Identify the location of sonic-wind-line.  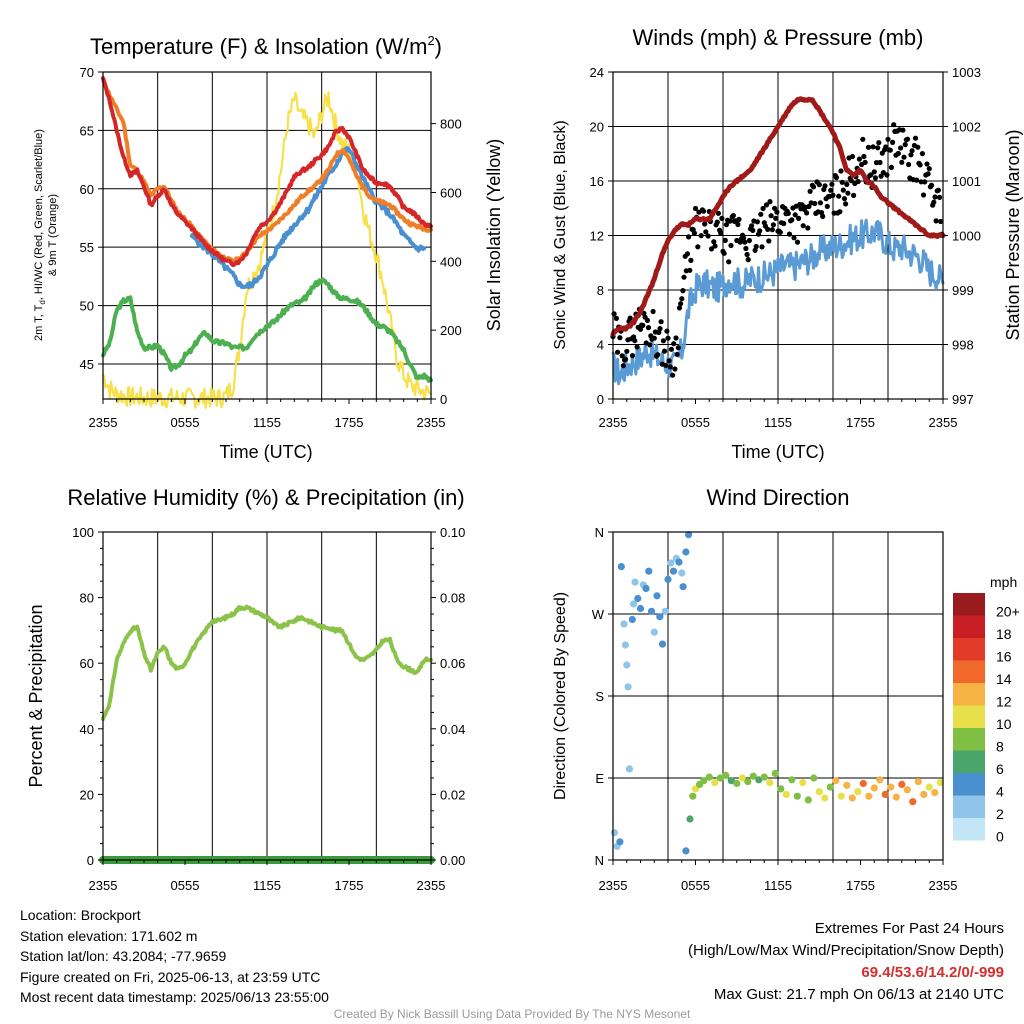
(778, 302).